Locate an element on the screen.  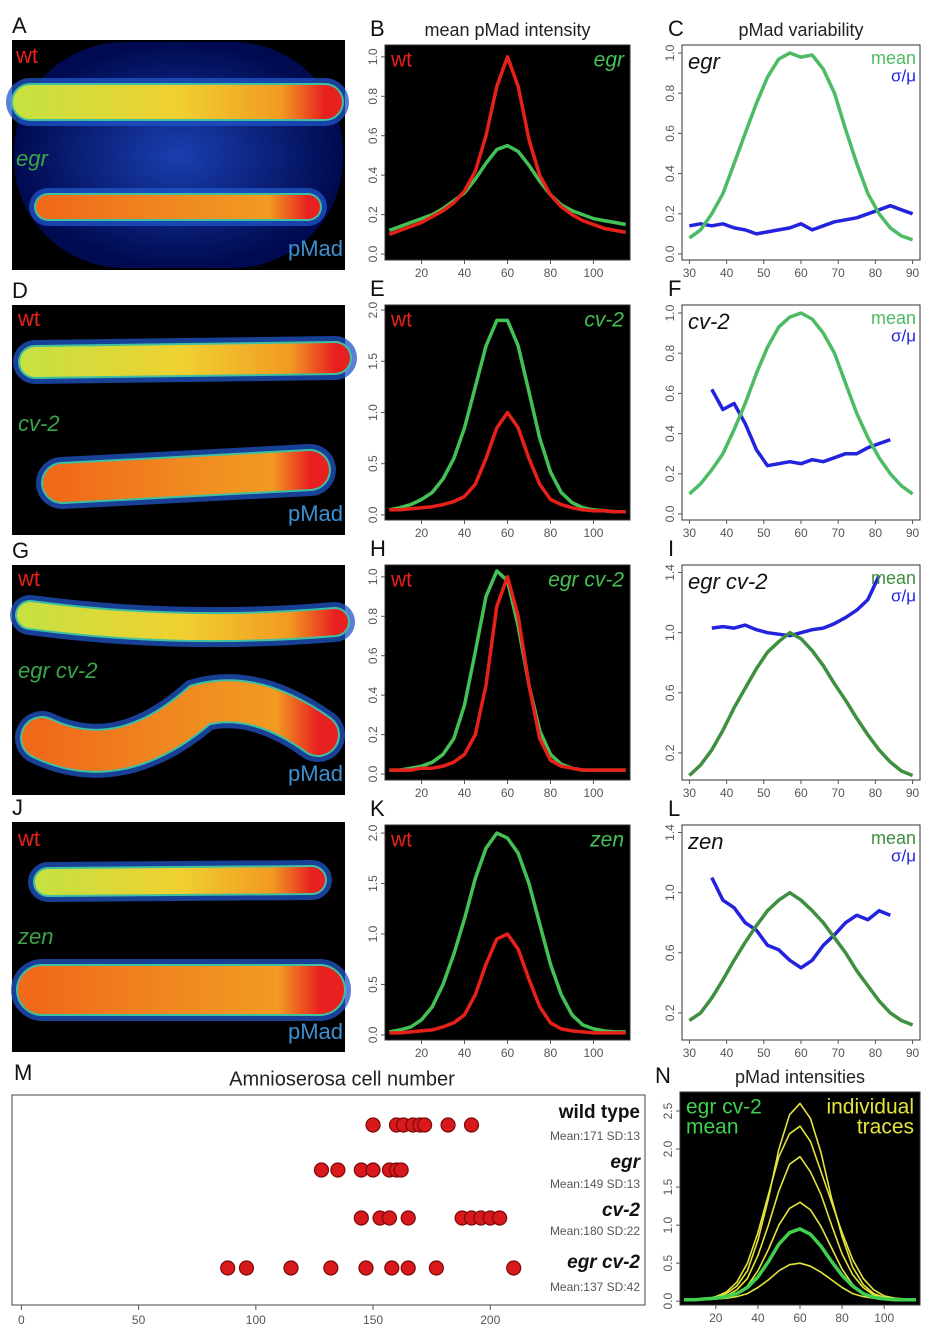
panel-letter: K is located at coordinates (377, 808).